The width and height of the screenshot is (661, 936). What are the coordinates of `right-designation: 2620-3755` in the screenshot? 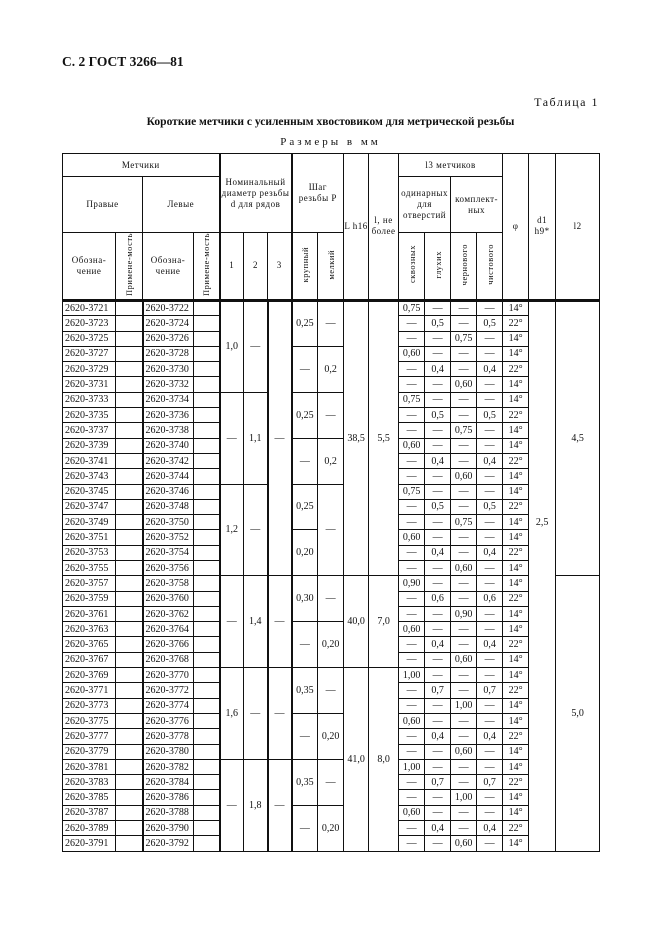 It's located at (89, 568).